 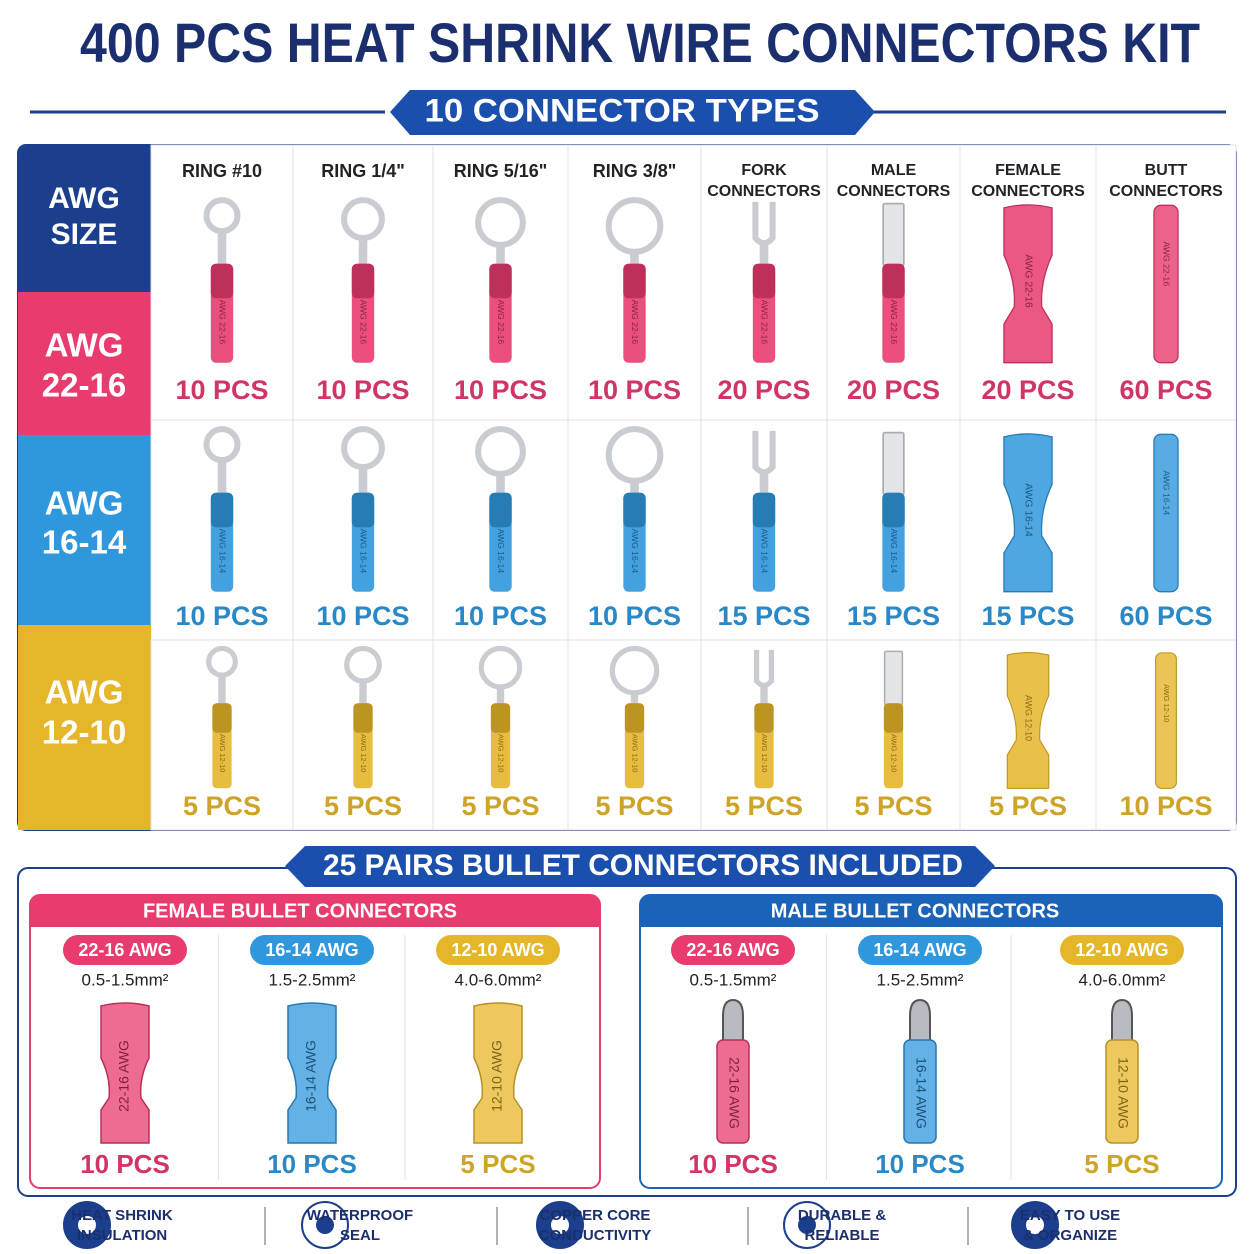 I want to click on bullet-connector: 16-14 AWG, so click(x=920, y=1071).